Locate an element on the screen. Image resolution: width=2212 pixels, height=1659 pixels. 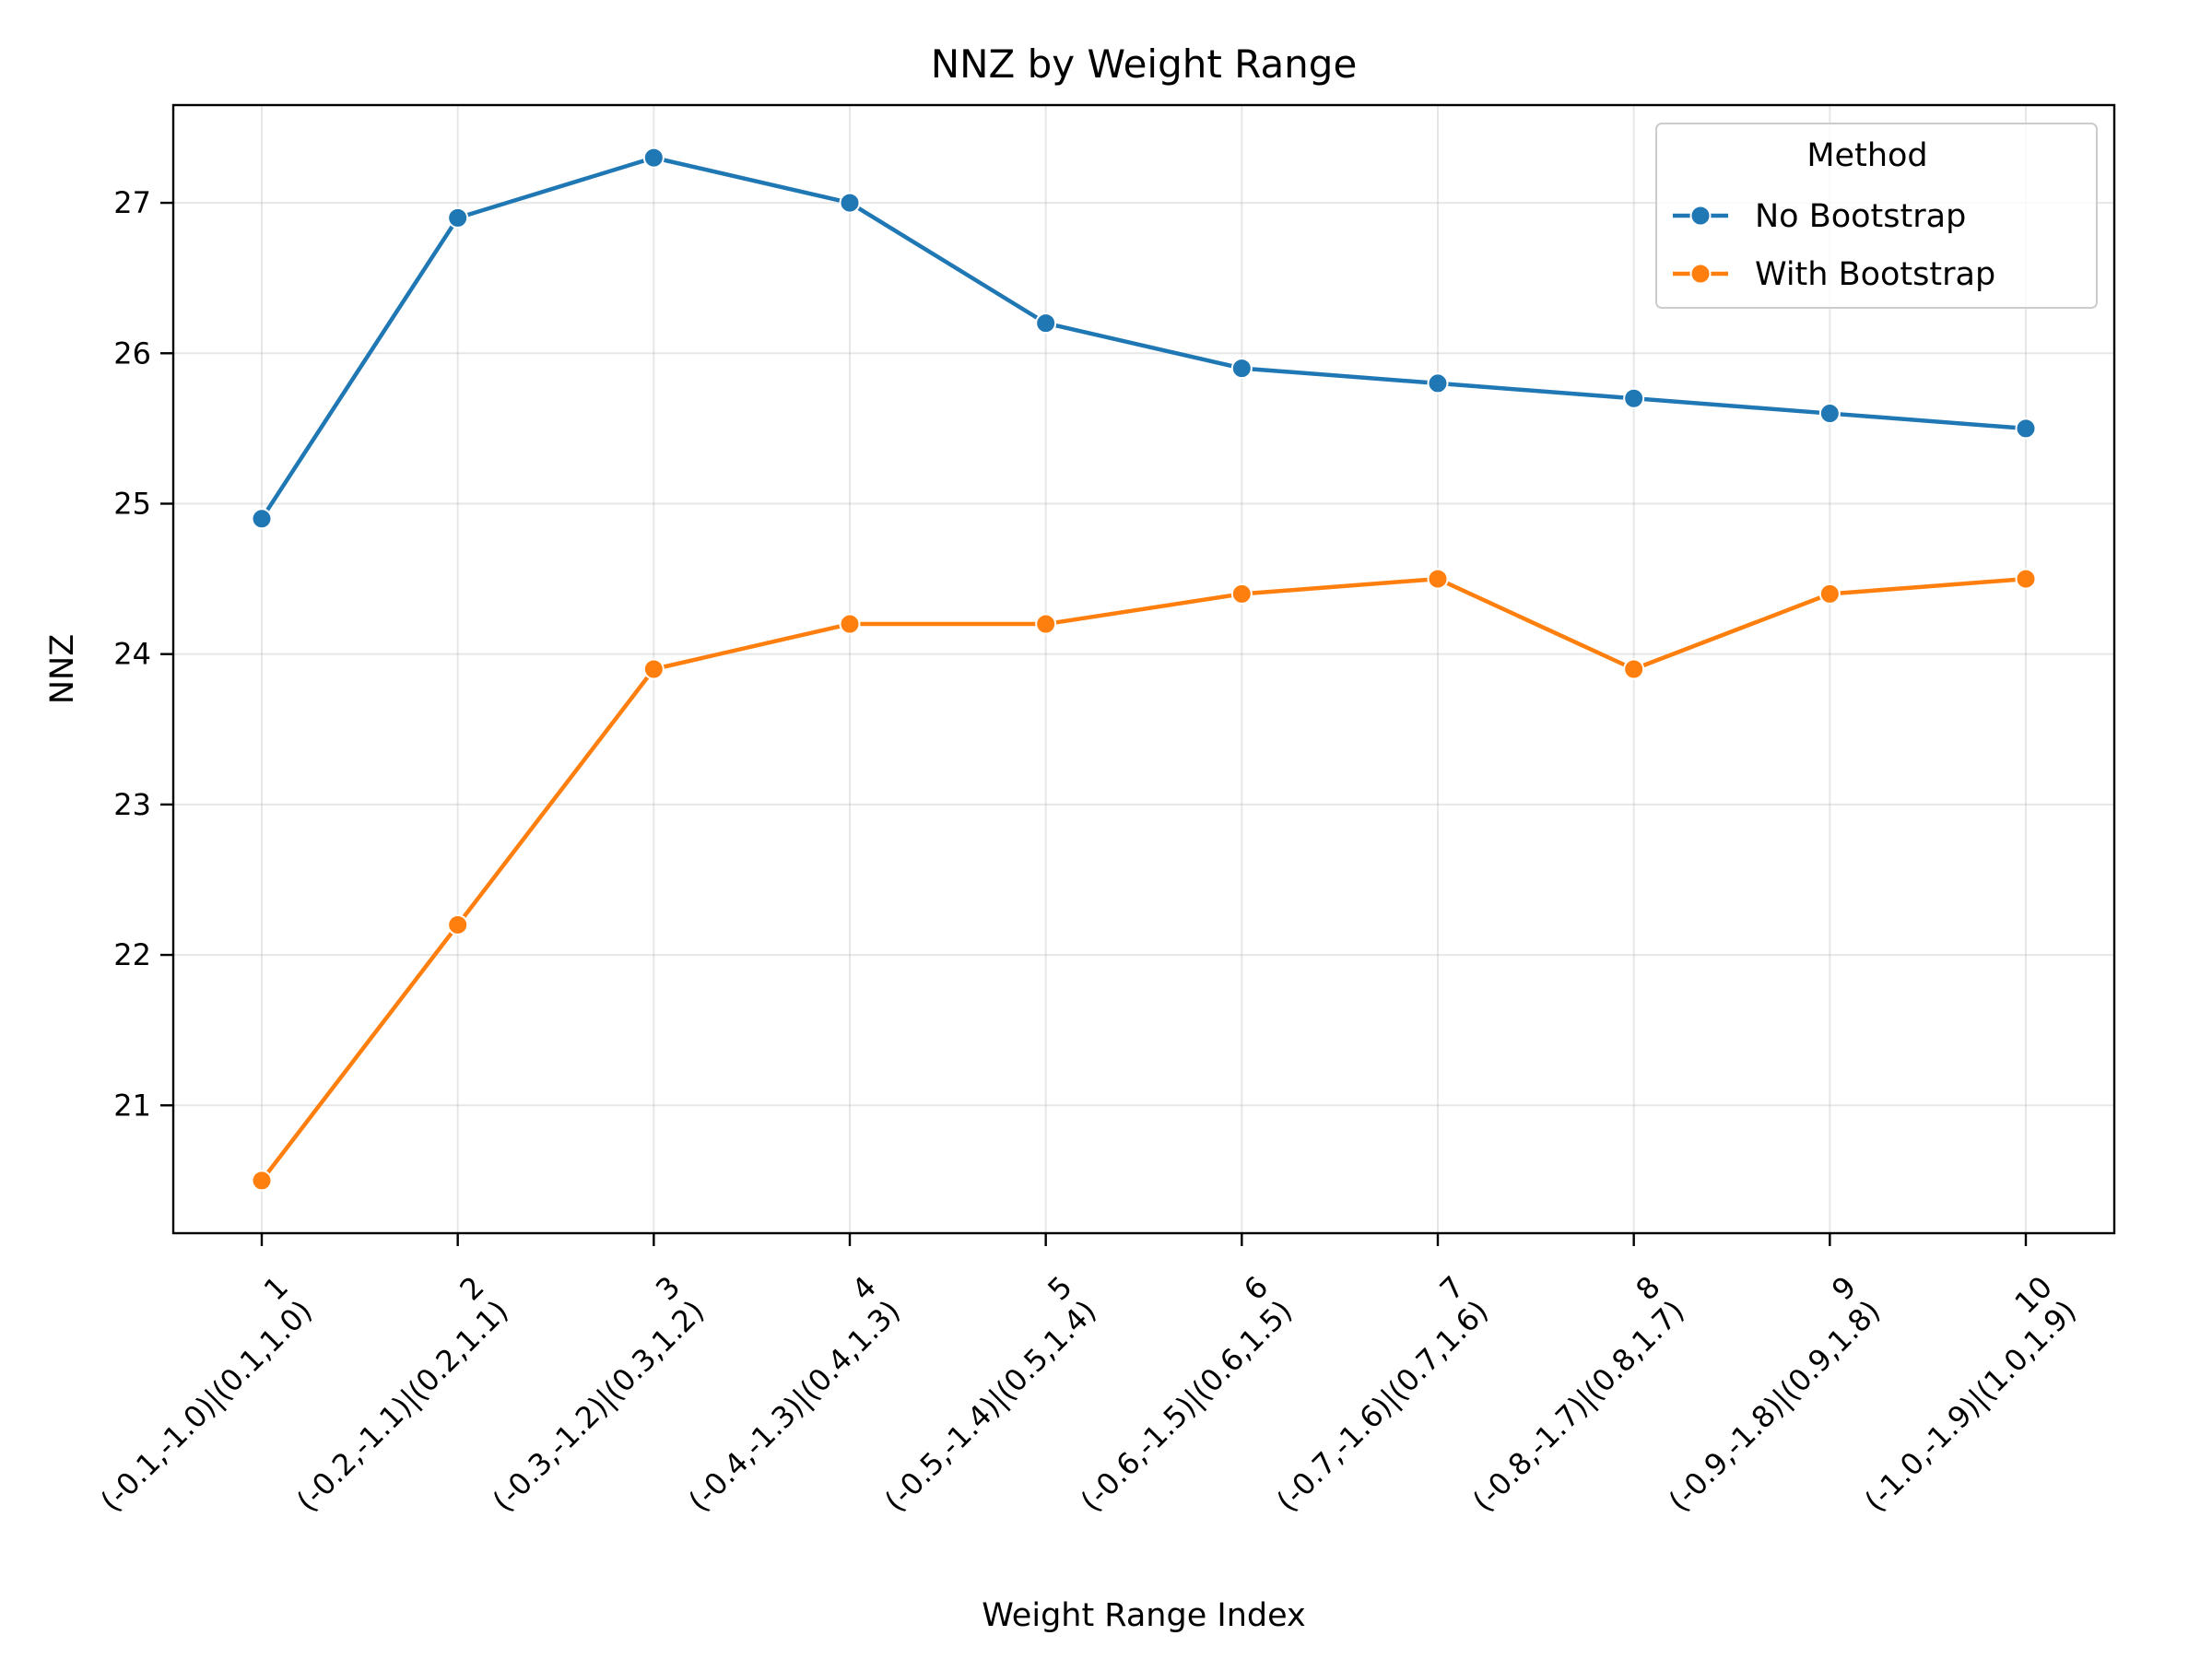
legend-entry: With Bootstrap is located at coordinates (1834, 274).